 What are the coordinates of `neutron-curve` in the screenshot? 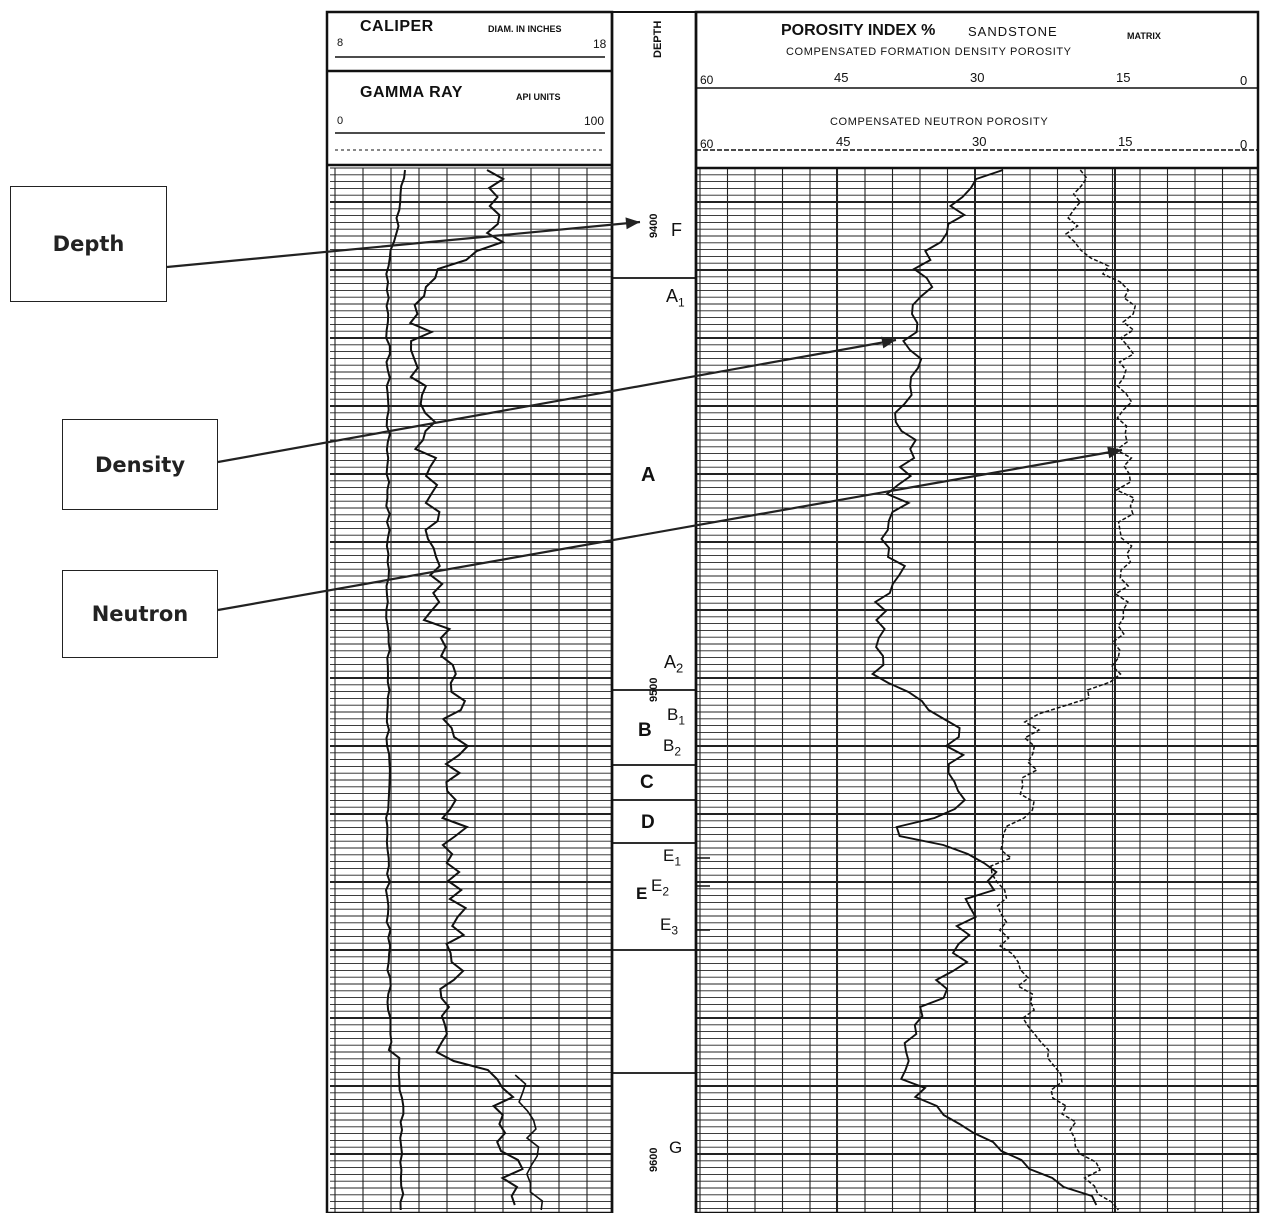 It's located at (1063, 690).